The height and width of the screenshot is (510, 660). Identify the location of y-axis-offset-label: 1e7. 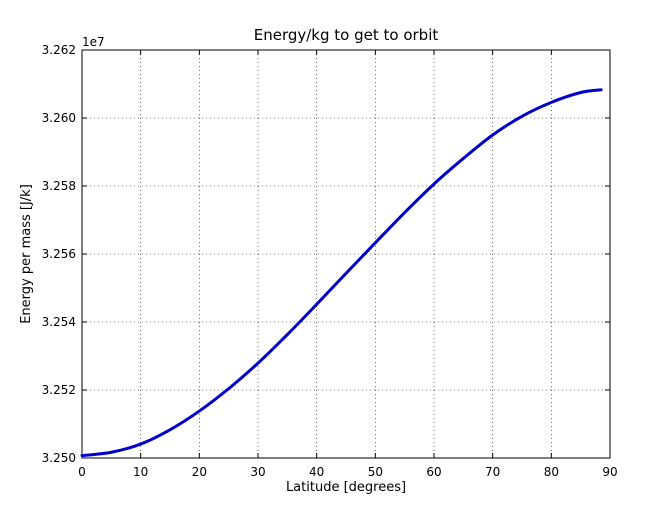
(93, 42).